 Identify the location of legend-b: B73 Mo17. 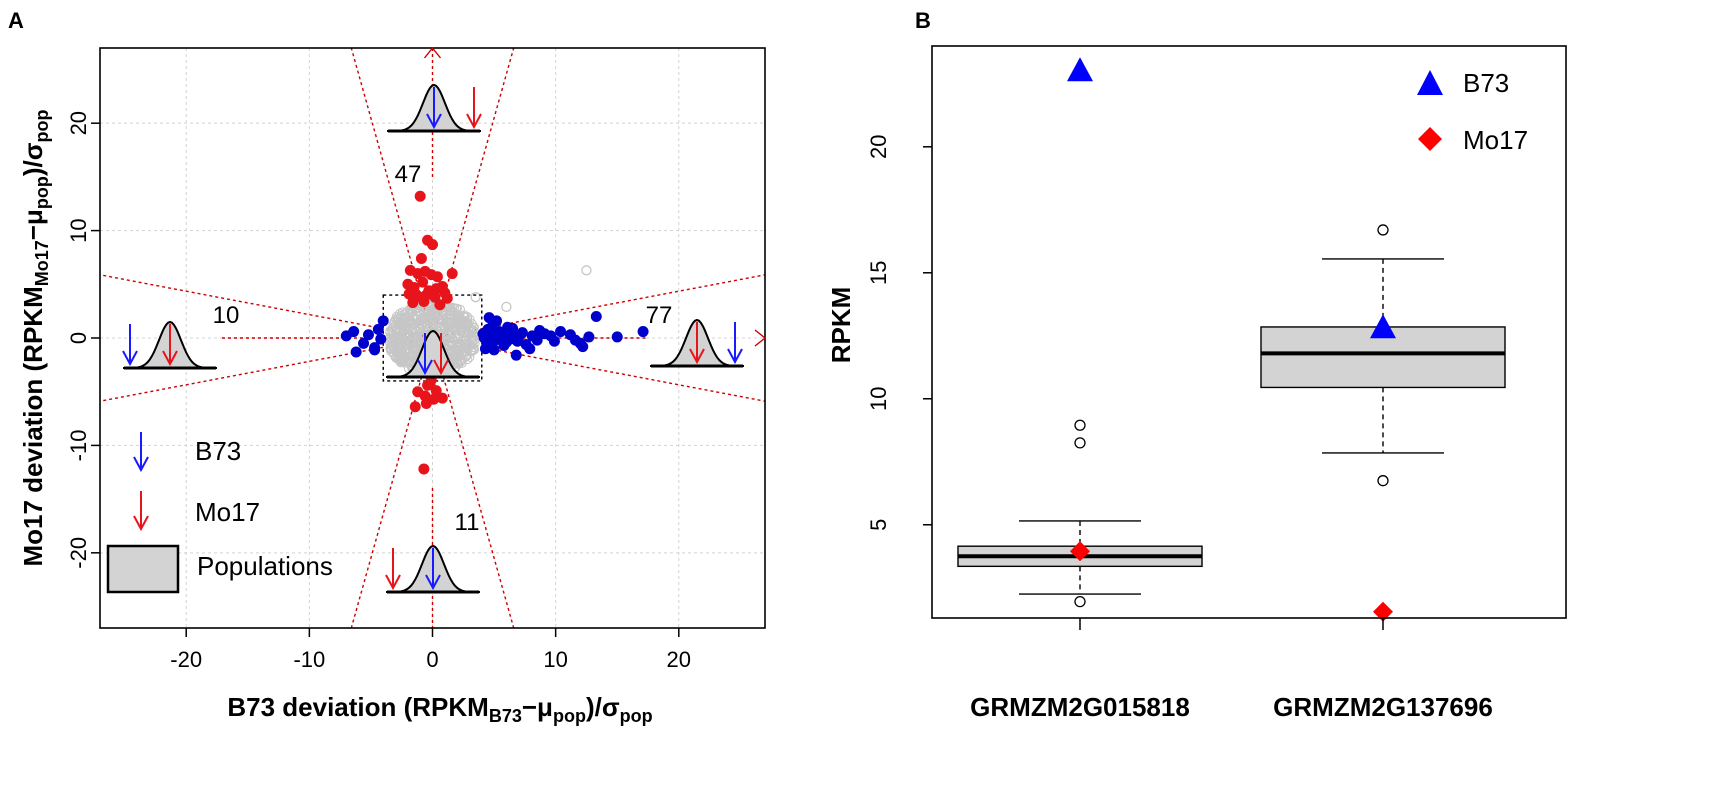
(1472, 111).